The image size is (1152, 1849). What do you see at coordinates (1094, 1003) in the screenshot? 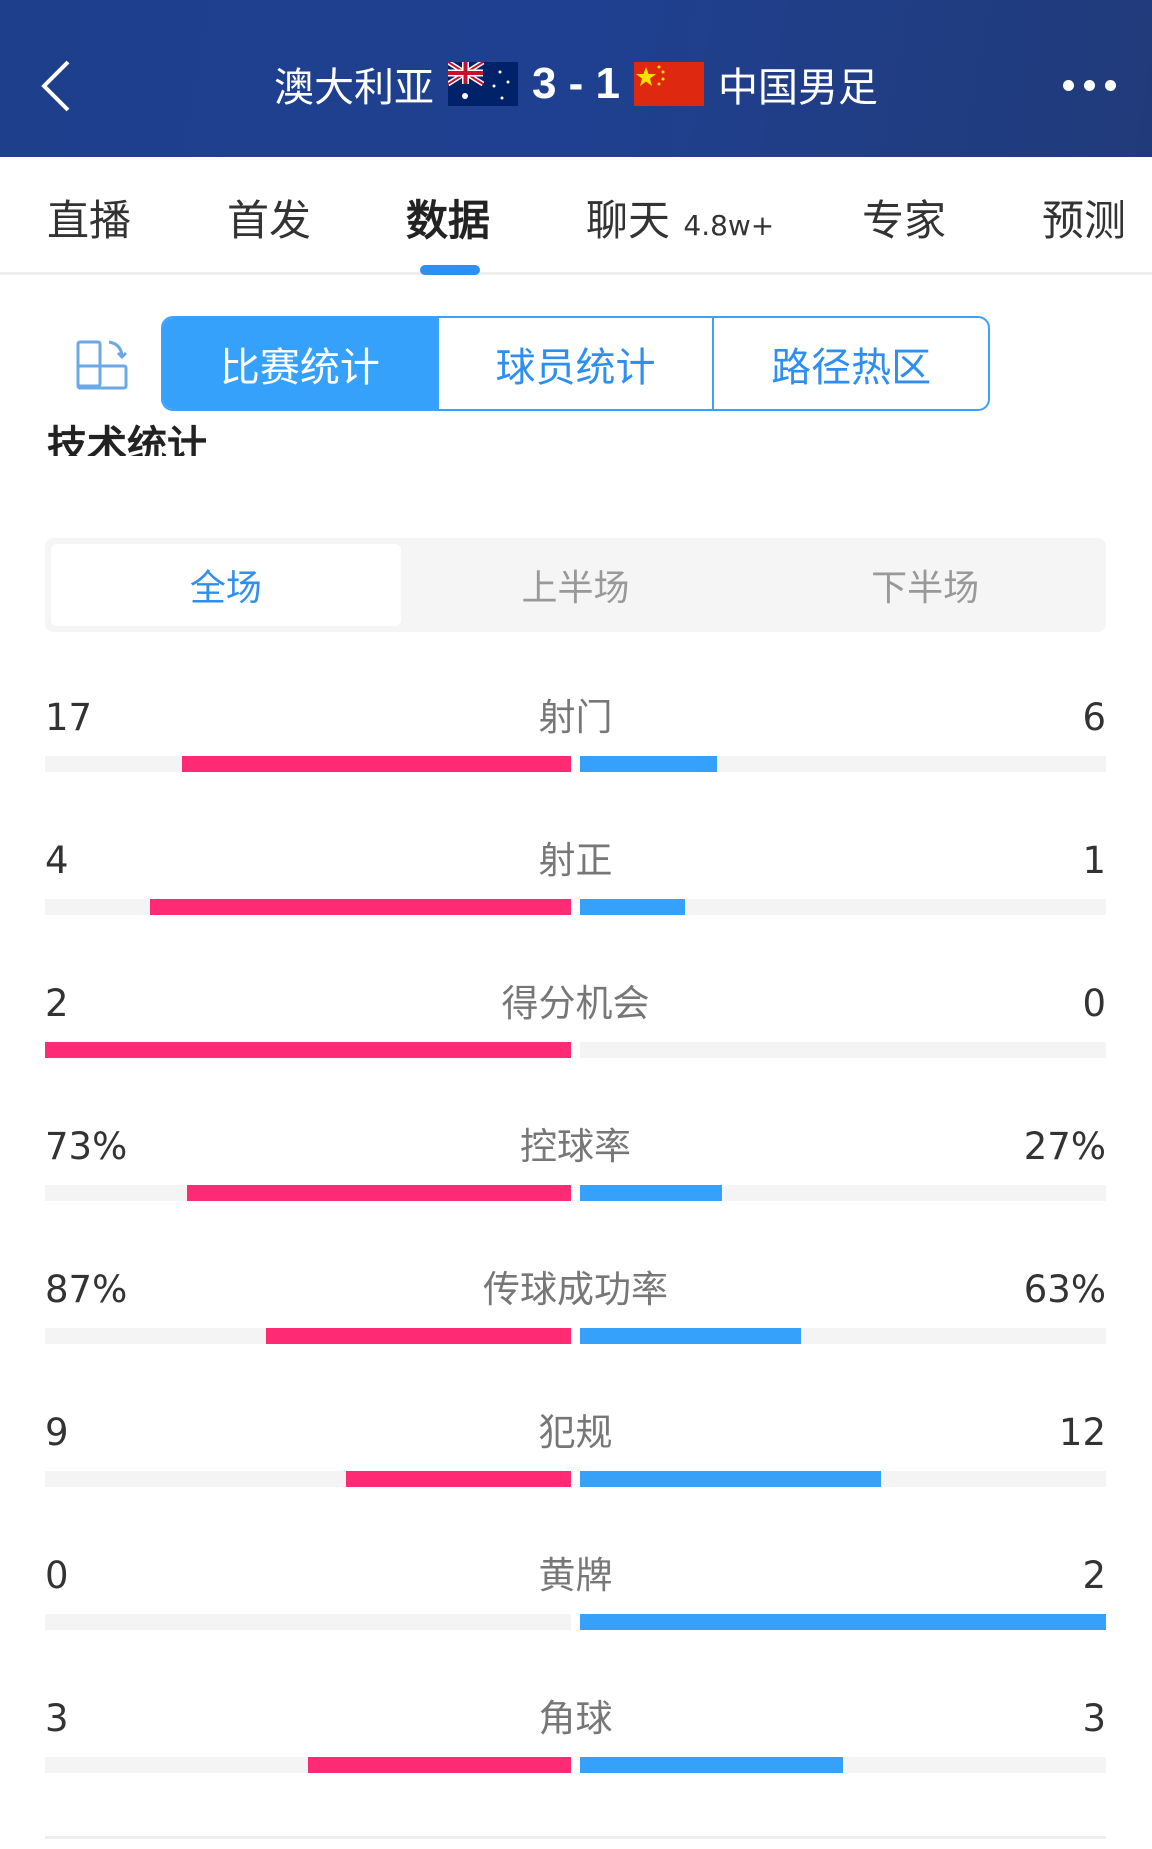
I see `away-value: 0` at bounding box center [1094, 1003].